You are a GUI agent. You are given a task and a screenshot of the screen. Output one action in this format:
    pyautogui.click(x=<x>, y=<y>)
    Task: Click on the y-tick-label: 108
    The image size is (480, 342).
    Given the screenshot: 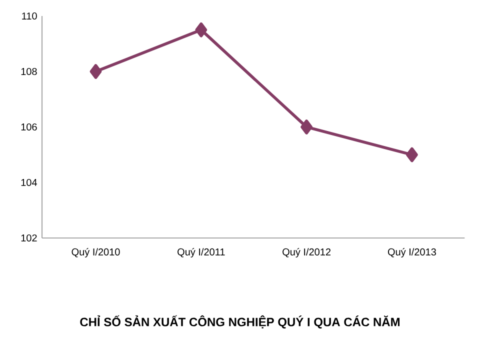 What is the action you would take?
    pyautogui.click(x=29, y=72)
    